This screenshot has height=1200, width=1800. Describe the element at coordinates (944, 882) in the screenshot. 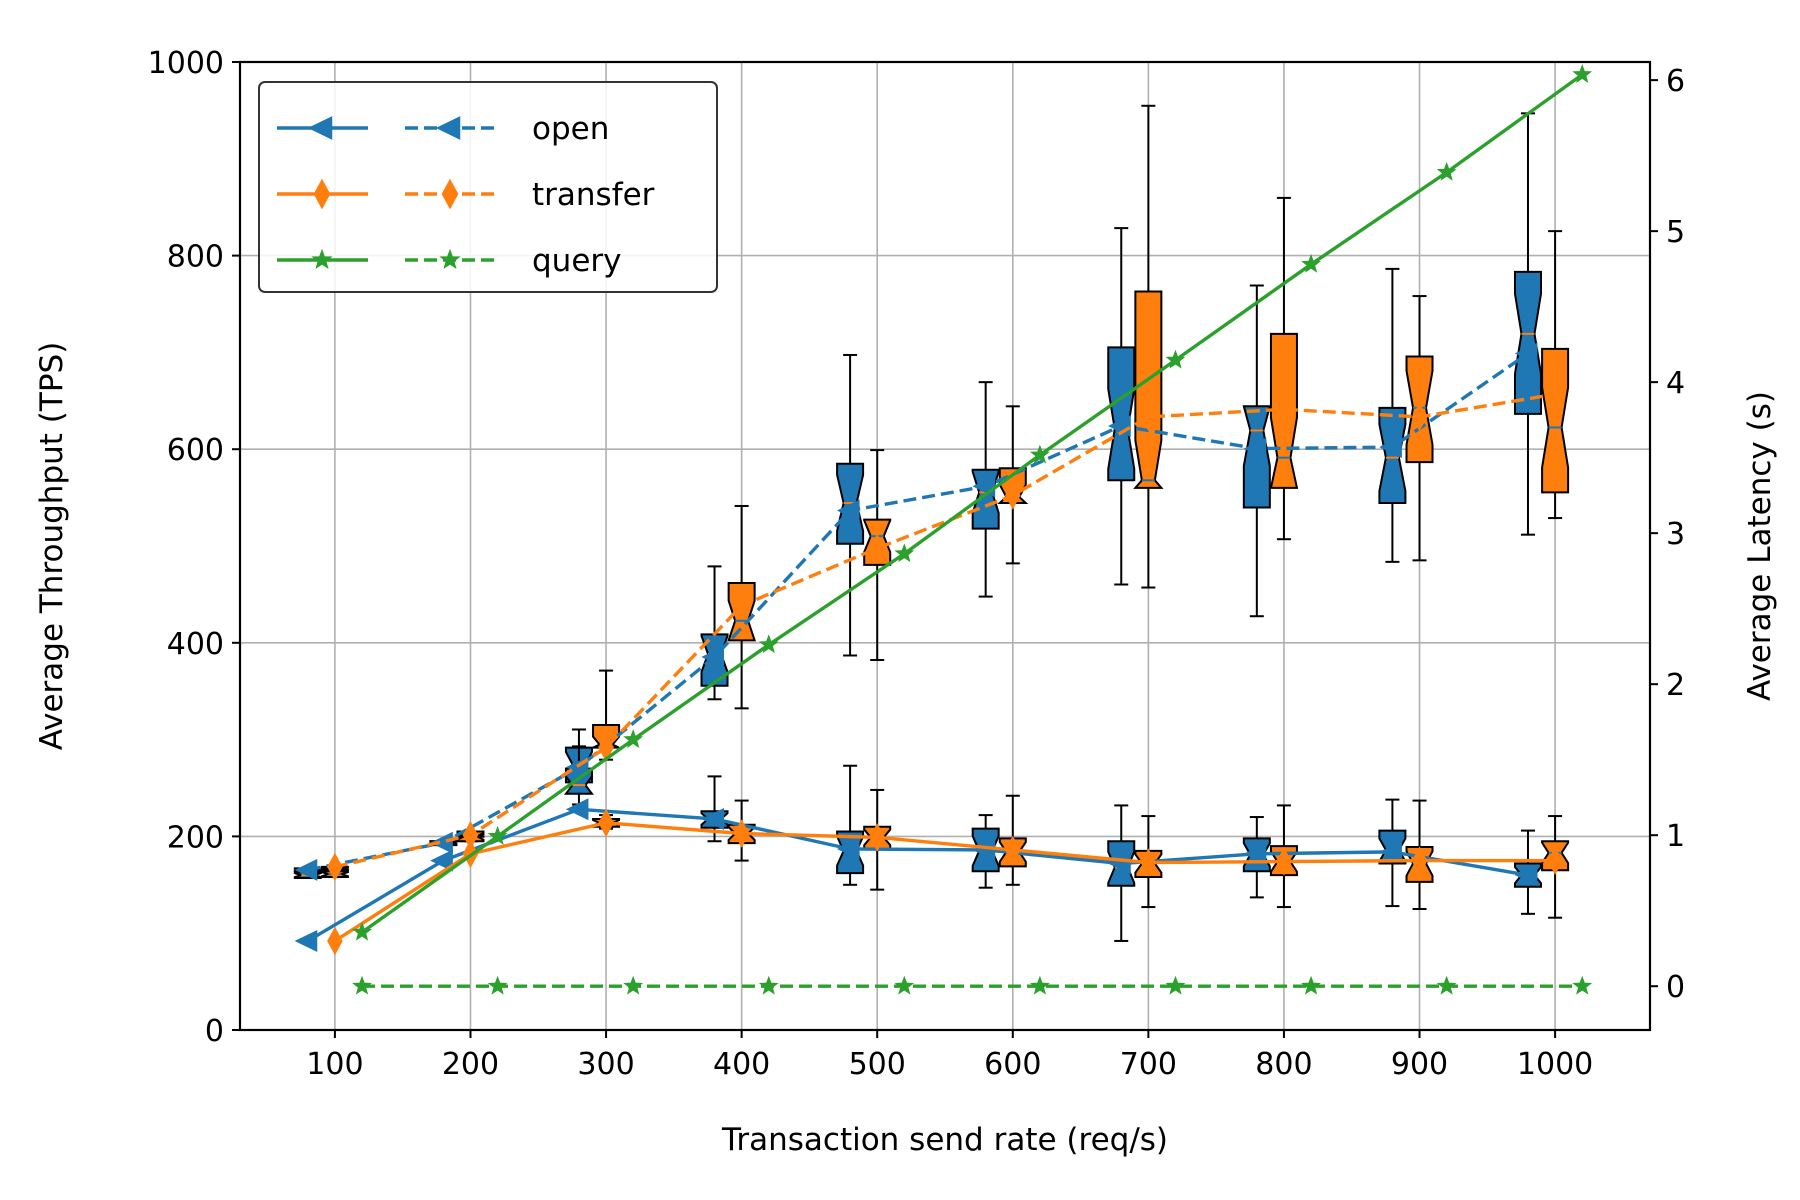

I see `series-line-transfer-throughput` at that location.